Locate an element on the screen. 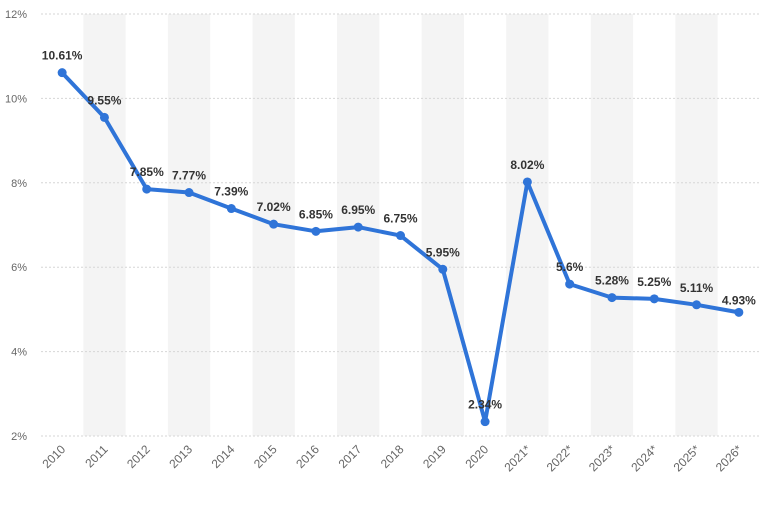 The height and width of the screenshot is (509, 768). data-label: 5.6% is located at coordinates (570, 267).